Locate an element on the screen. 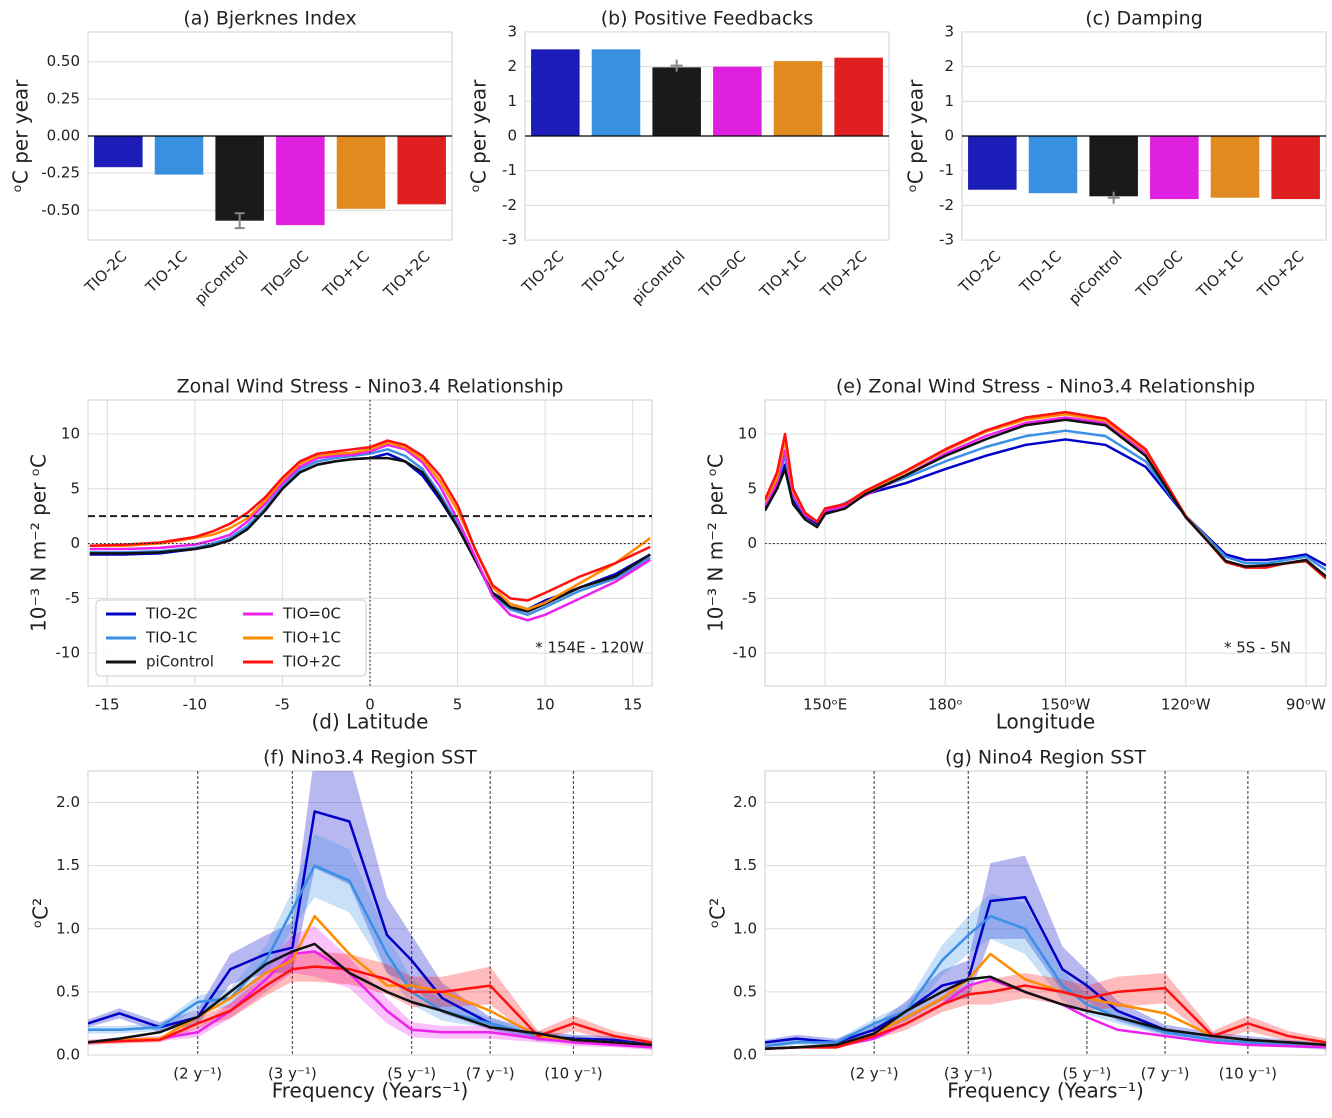 The height and width of the screenshot is (1118, 1332). y-tick-label: 3 is located at coordinates (949, 32).